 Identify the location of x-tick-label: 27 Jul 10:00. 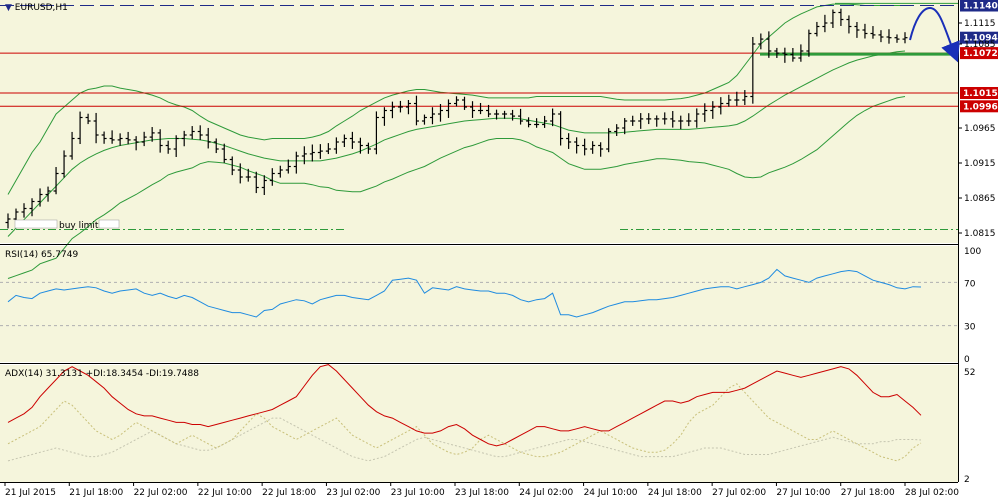
(803, 493).